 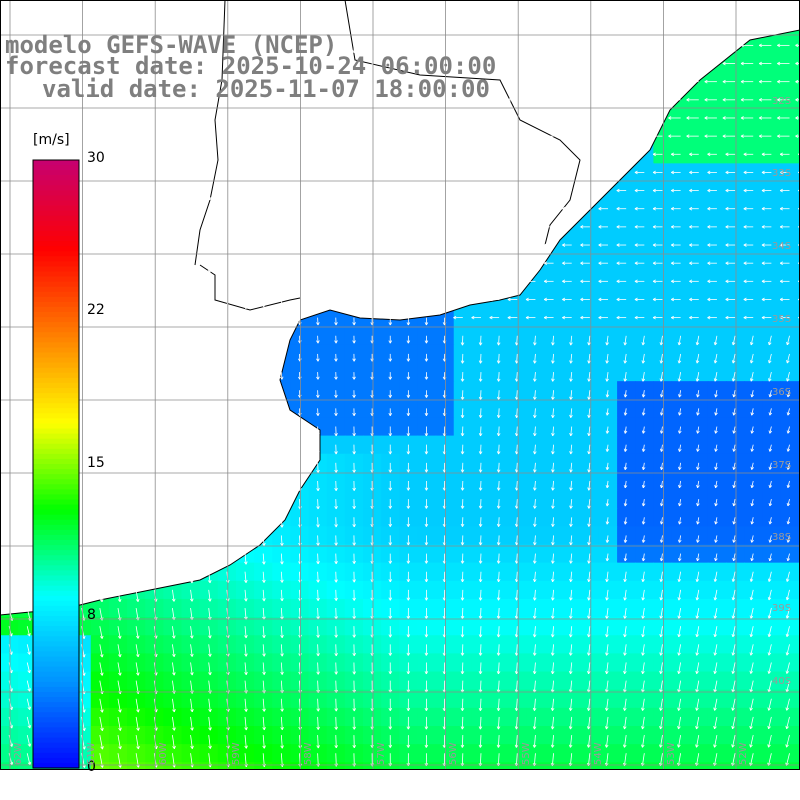 What do you see at coordinates (381, 753) in the screenshot?
I see `lon-label: 57W` at bounding box center [381, 753].